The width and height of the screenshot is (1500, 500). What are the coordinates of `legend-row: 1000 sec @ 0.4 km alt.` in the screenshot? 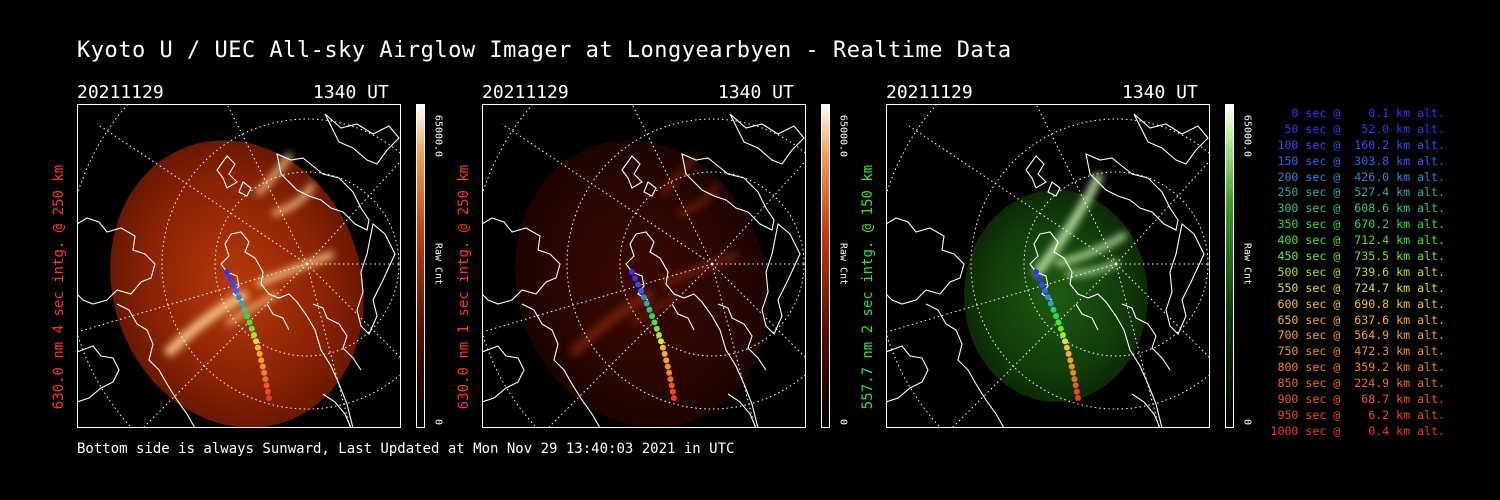 It's located at (1357, 430).